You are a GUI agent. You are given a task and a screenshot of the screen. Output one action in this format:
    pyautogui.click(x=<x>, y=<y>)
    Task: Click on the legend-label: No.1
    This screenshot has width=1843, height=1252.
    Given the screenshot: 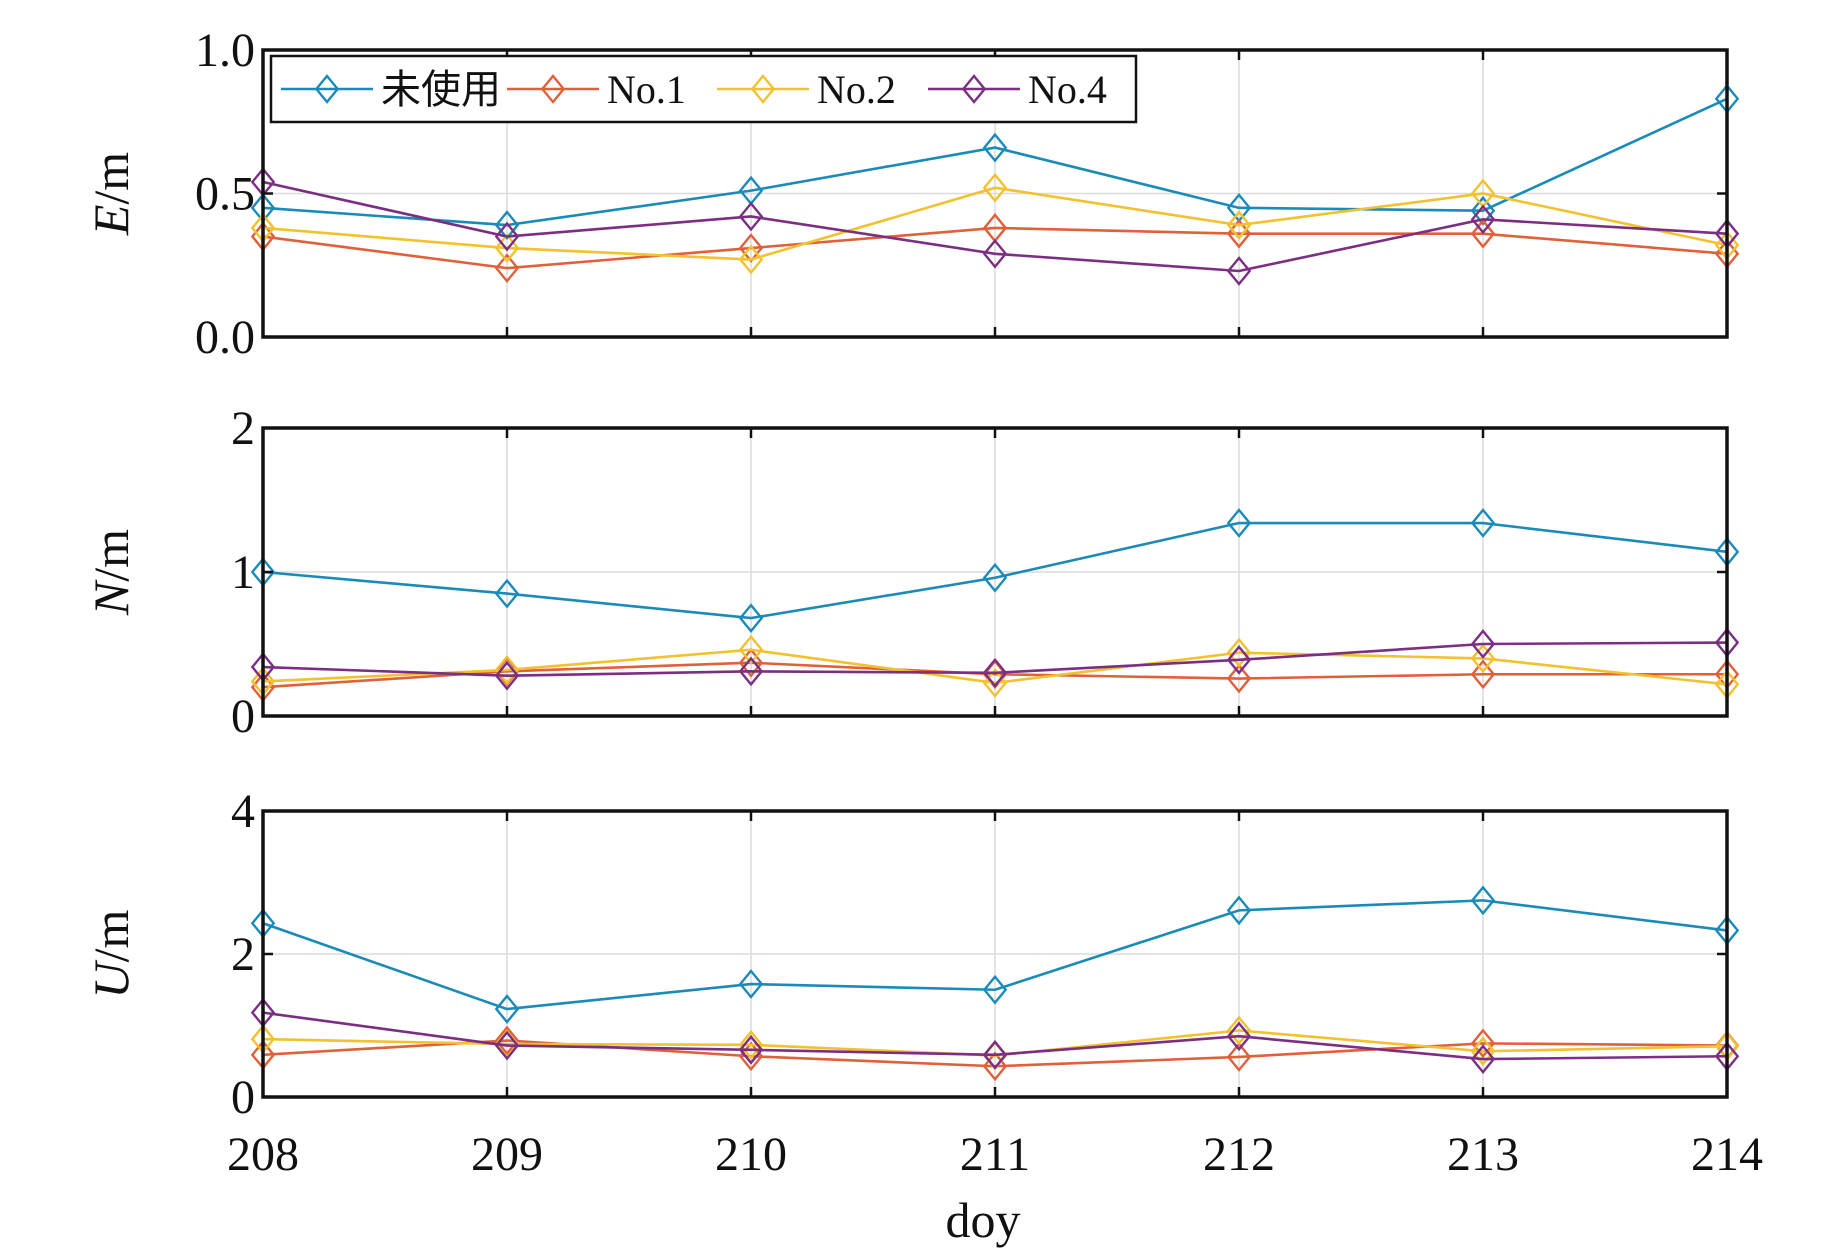 What is the action you would take?
    pyautogui.click(x=646, y=89)
    